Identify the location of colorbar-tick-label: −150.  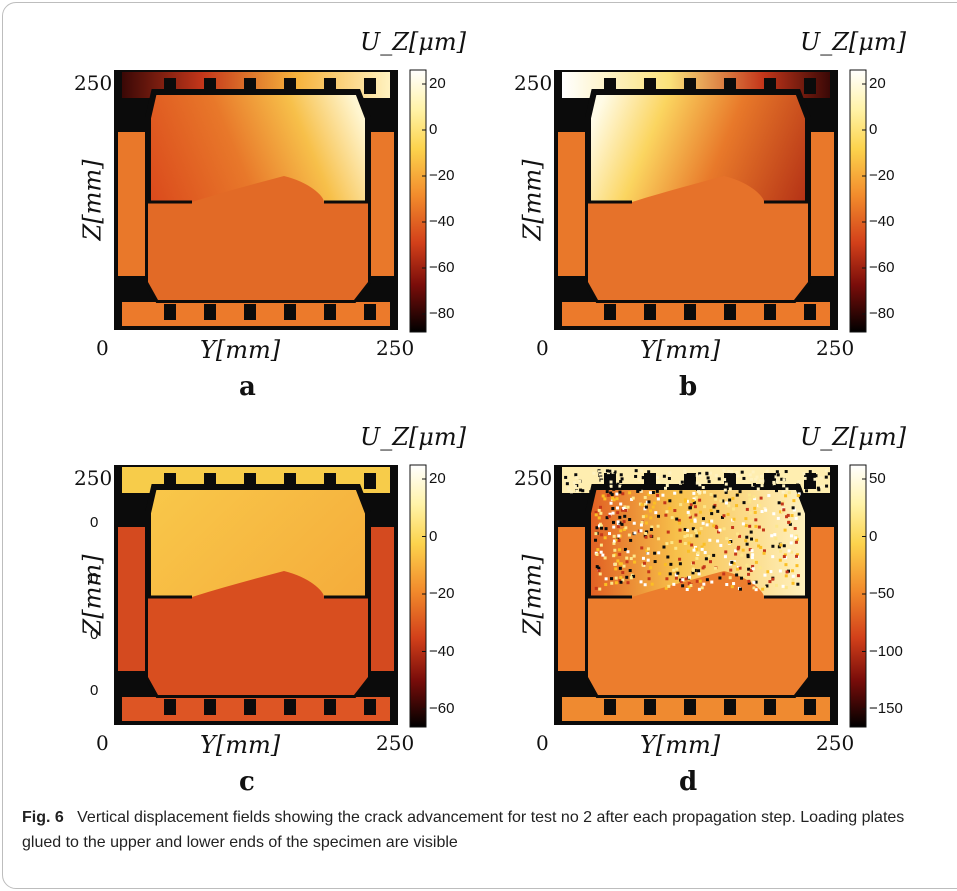
(886, 708).